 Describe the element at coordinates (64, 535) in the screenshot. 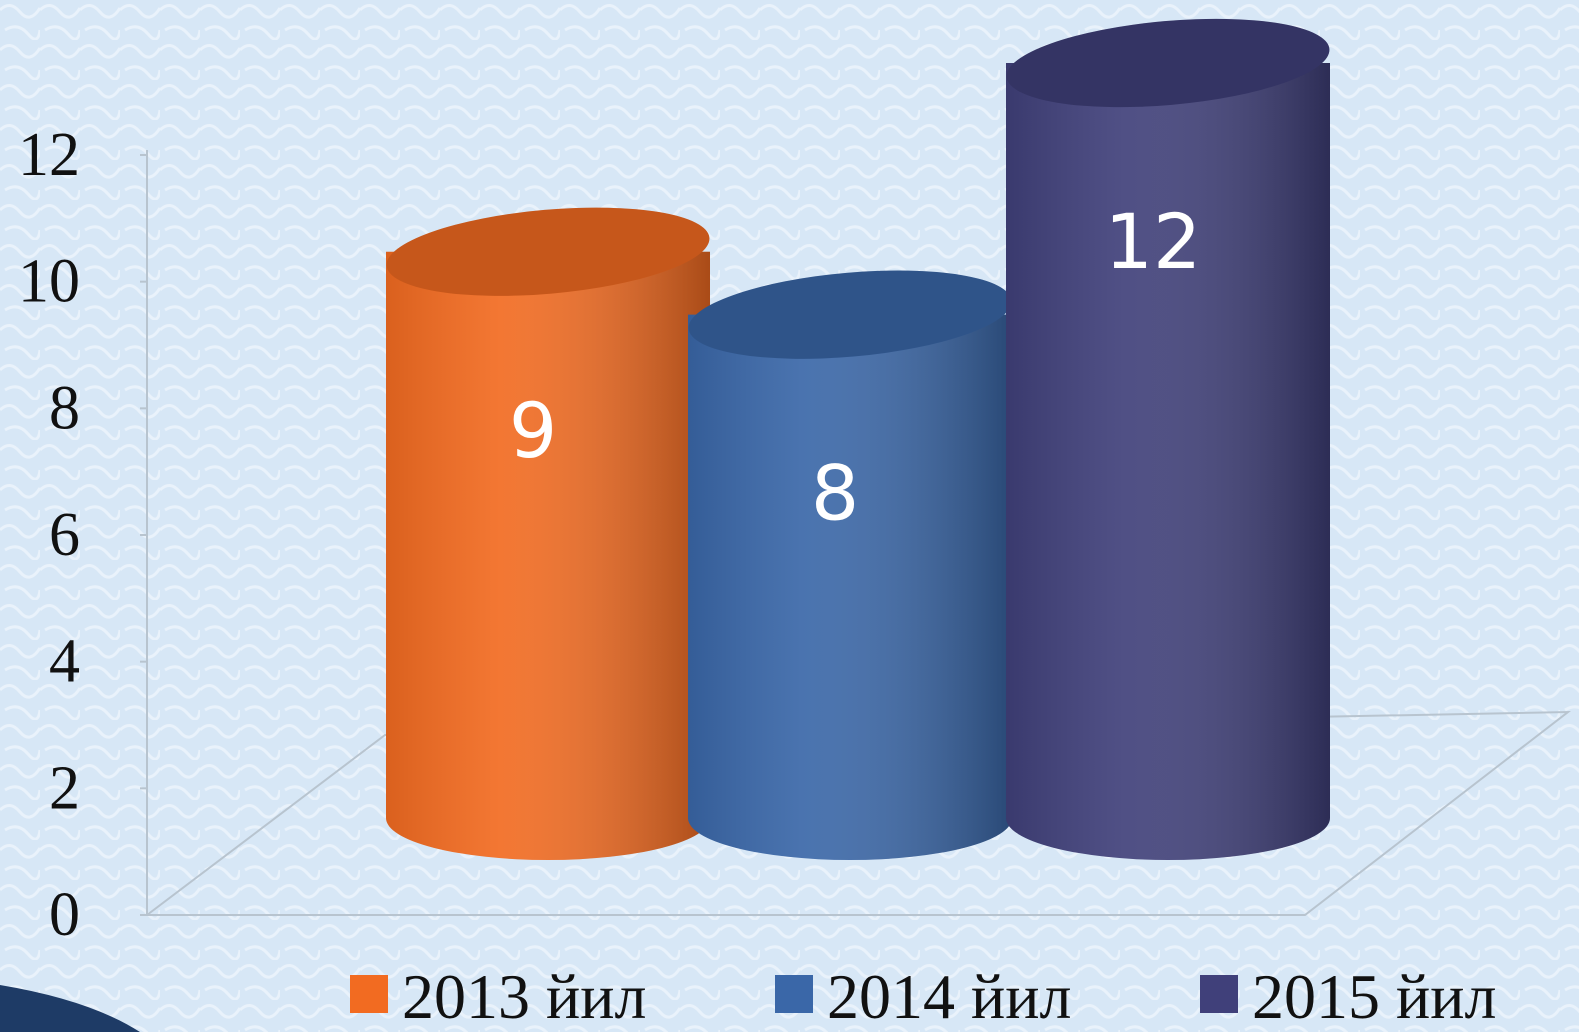

I see `y-tick-label: 6` at that location.